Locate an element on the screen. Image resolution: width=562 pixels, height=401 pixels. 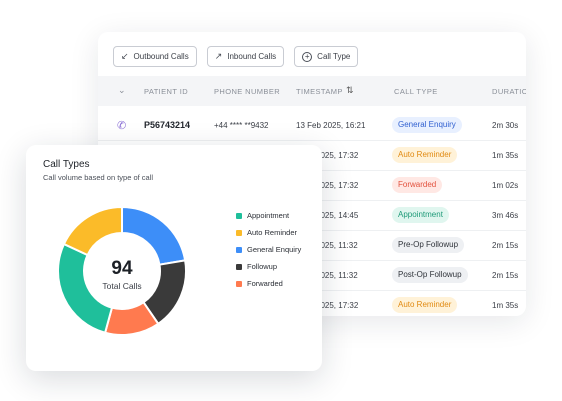
call-type-badge: Forwarded is located at coordinates (417, 185).